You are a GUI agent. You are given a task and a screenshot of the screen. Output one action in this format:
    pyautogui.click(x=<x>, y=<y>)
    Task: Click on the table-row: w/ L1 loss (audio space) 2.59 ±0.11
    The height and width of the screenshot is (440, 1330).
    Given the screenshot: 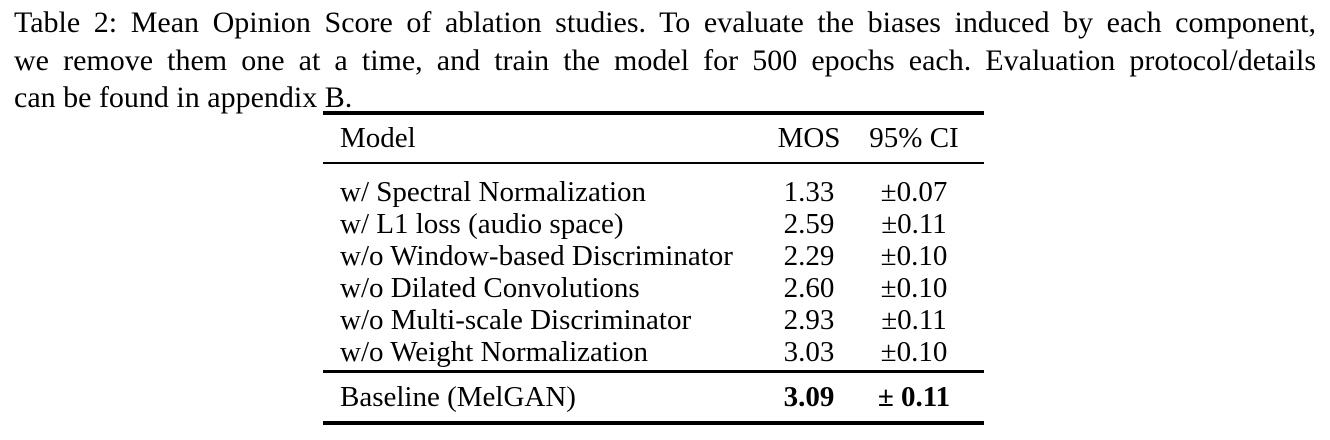 What is the action you would take?
    pyautogui.click(x=653, y=224)
    